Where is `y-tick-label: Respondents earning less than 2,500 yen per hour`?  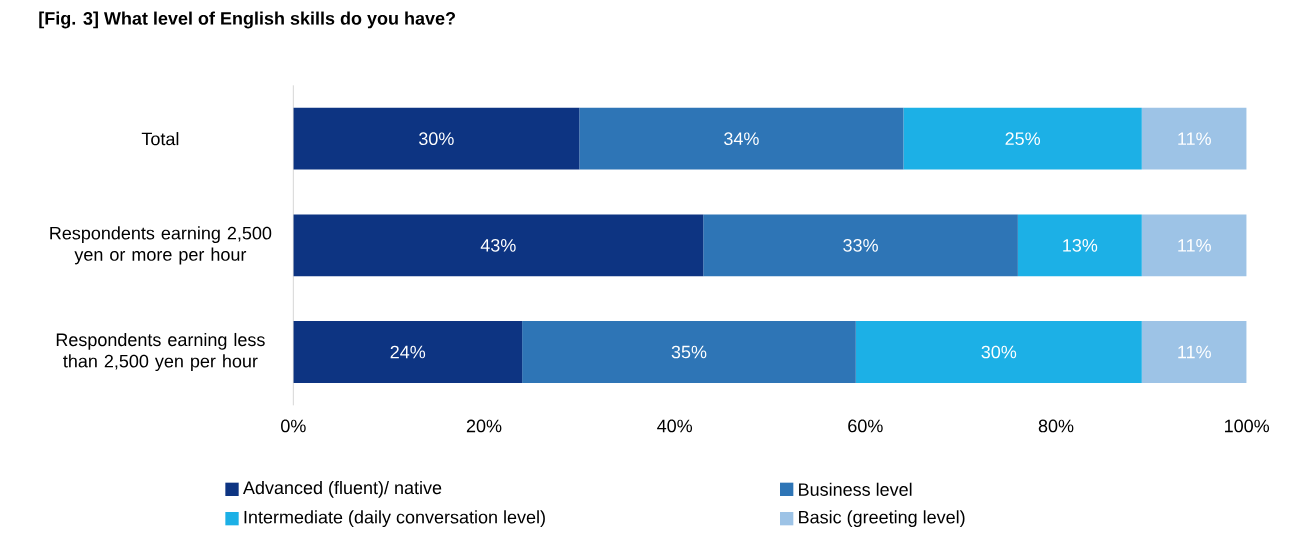
y-tick-label: Respondents earning less than 2,500 yen per hour is located at coordinates (160, 351).